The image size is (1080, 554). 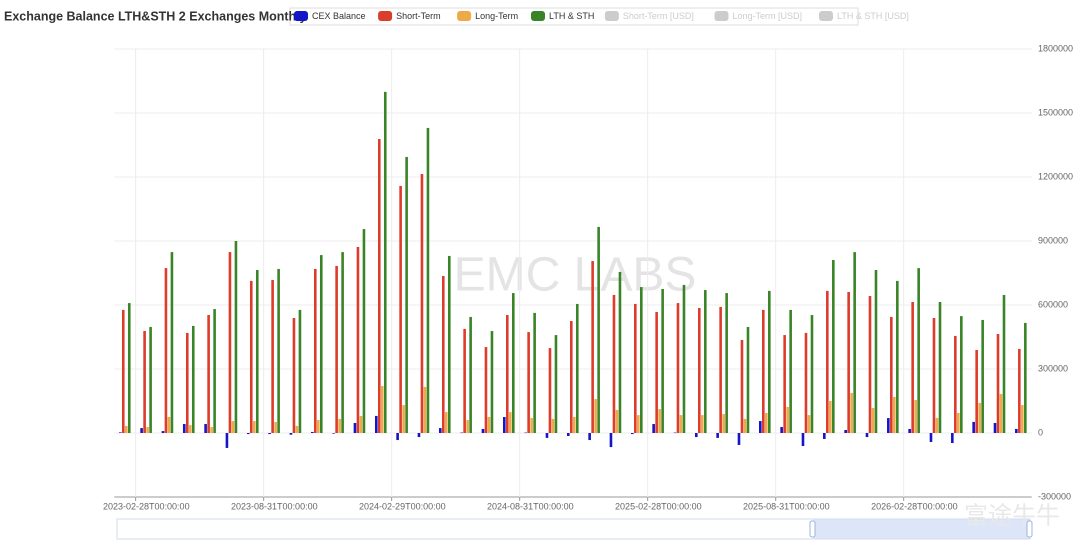 What do you see at coordinates (921, 529) in the screenshot?
I see `zoom-selection` at bounding box center [921, 529].